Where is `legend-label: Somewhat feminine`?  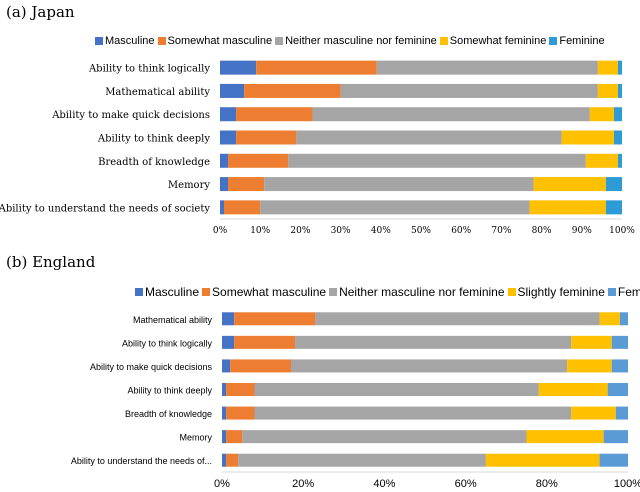
legend-label: Somewhat feminine is located at coordinates (498, 41).